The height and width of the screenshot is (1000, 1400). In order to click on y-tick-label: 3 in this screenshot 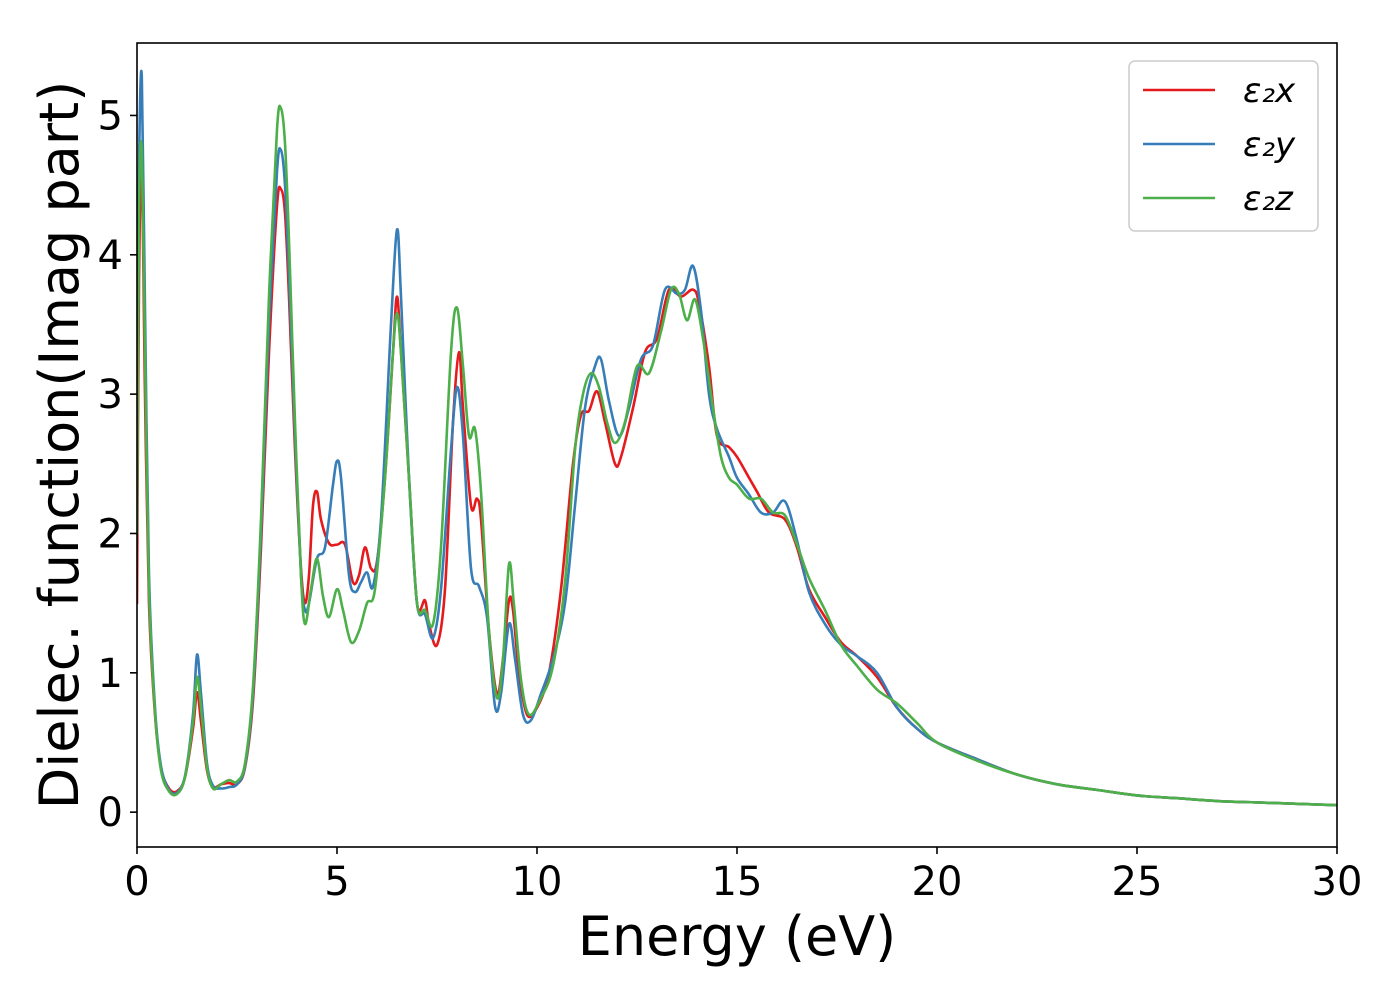, I will do `click(110, 395)`.